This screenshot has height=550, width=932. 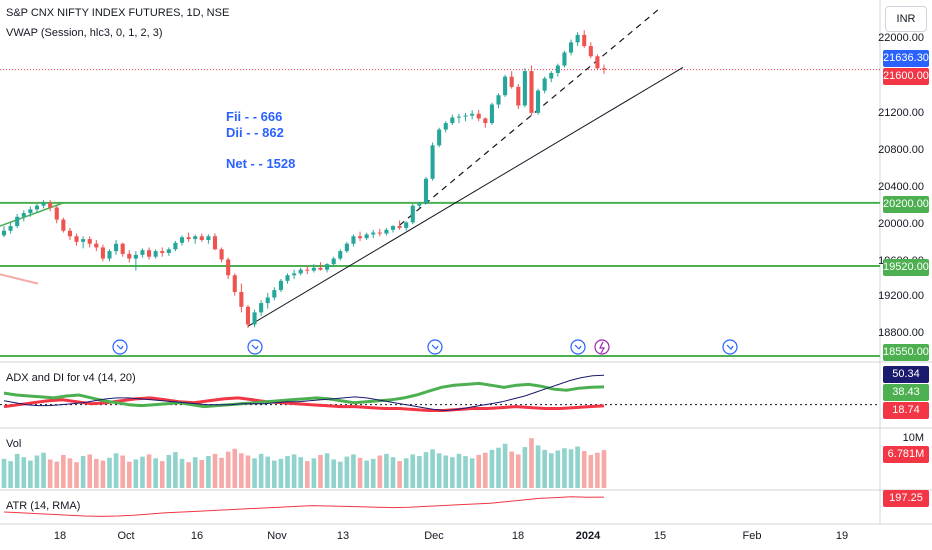 What do you see at coordinates (906, 374) in the screenshot?
I see `adx-value-tag: 50.34` at bounding box center [906, 374].